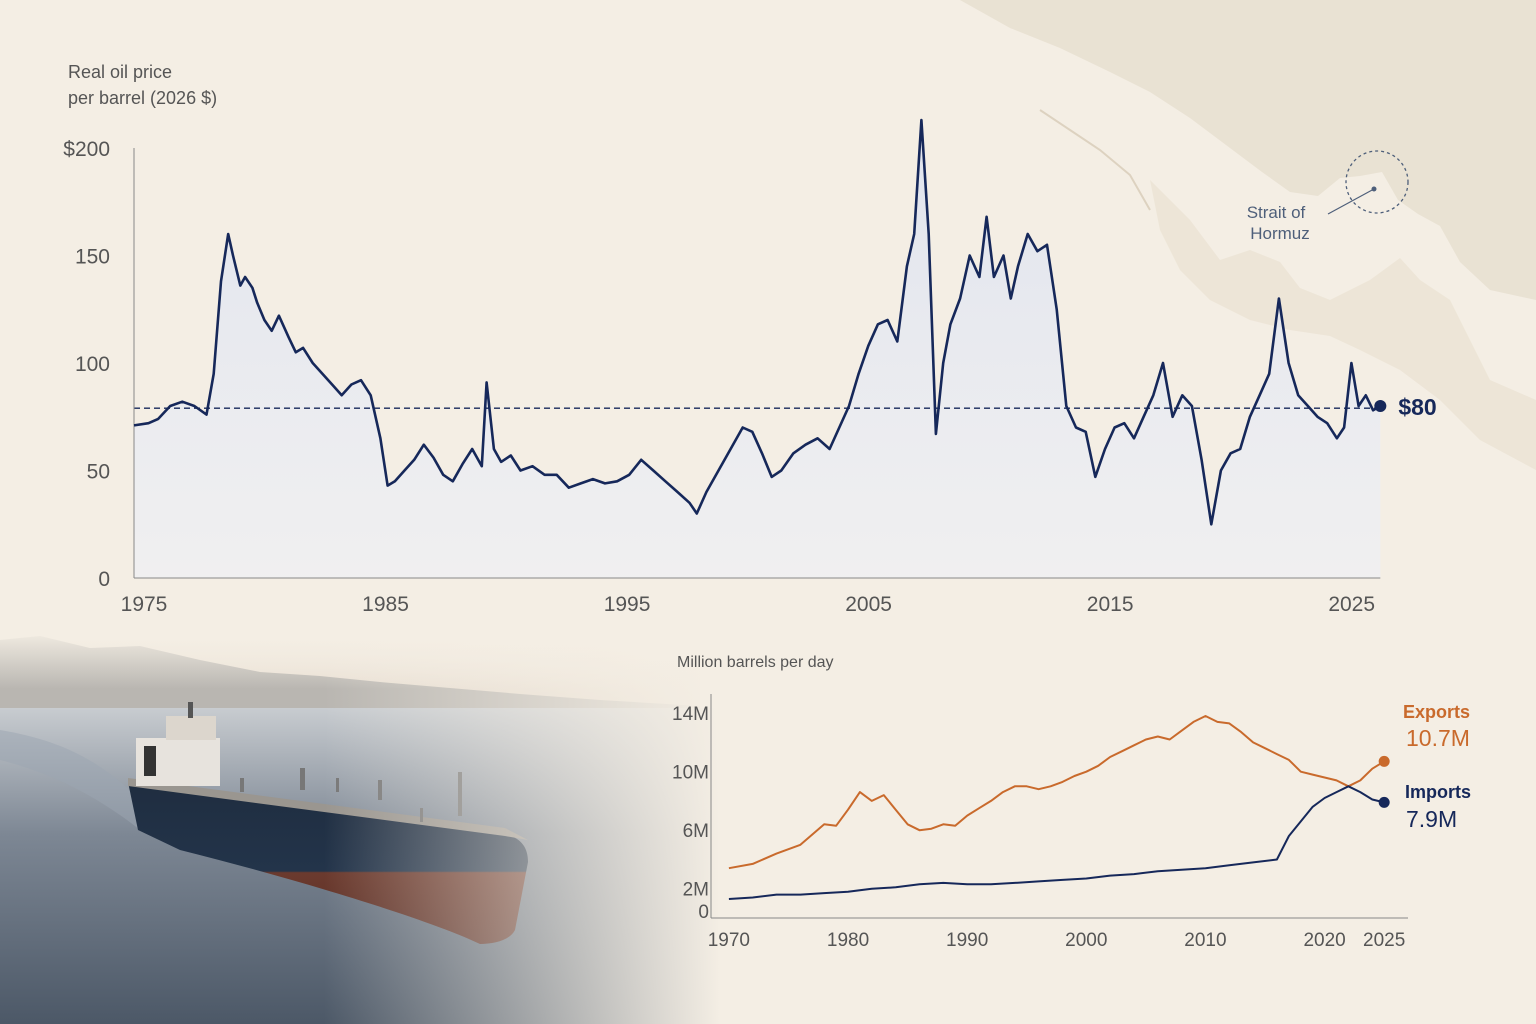 The image size is (1536, 1024). Describe the element at coordinates (1438, 792) in the screenshot. I see `imports-legend-name: Imports` at that location.